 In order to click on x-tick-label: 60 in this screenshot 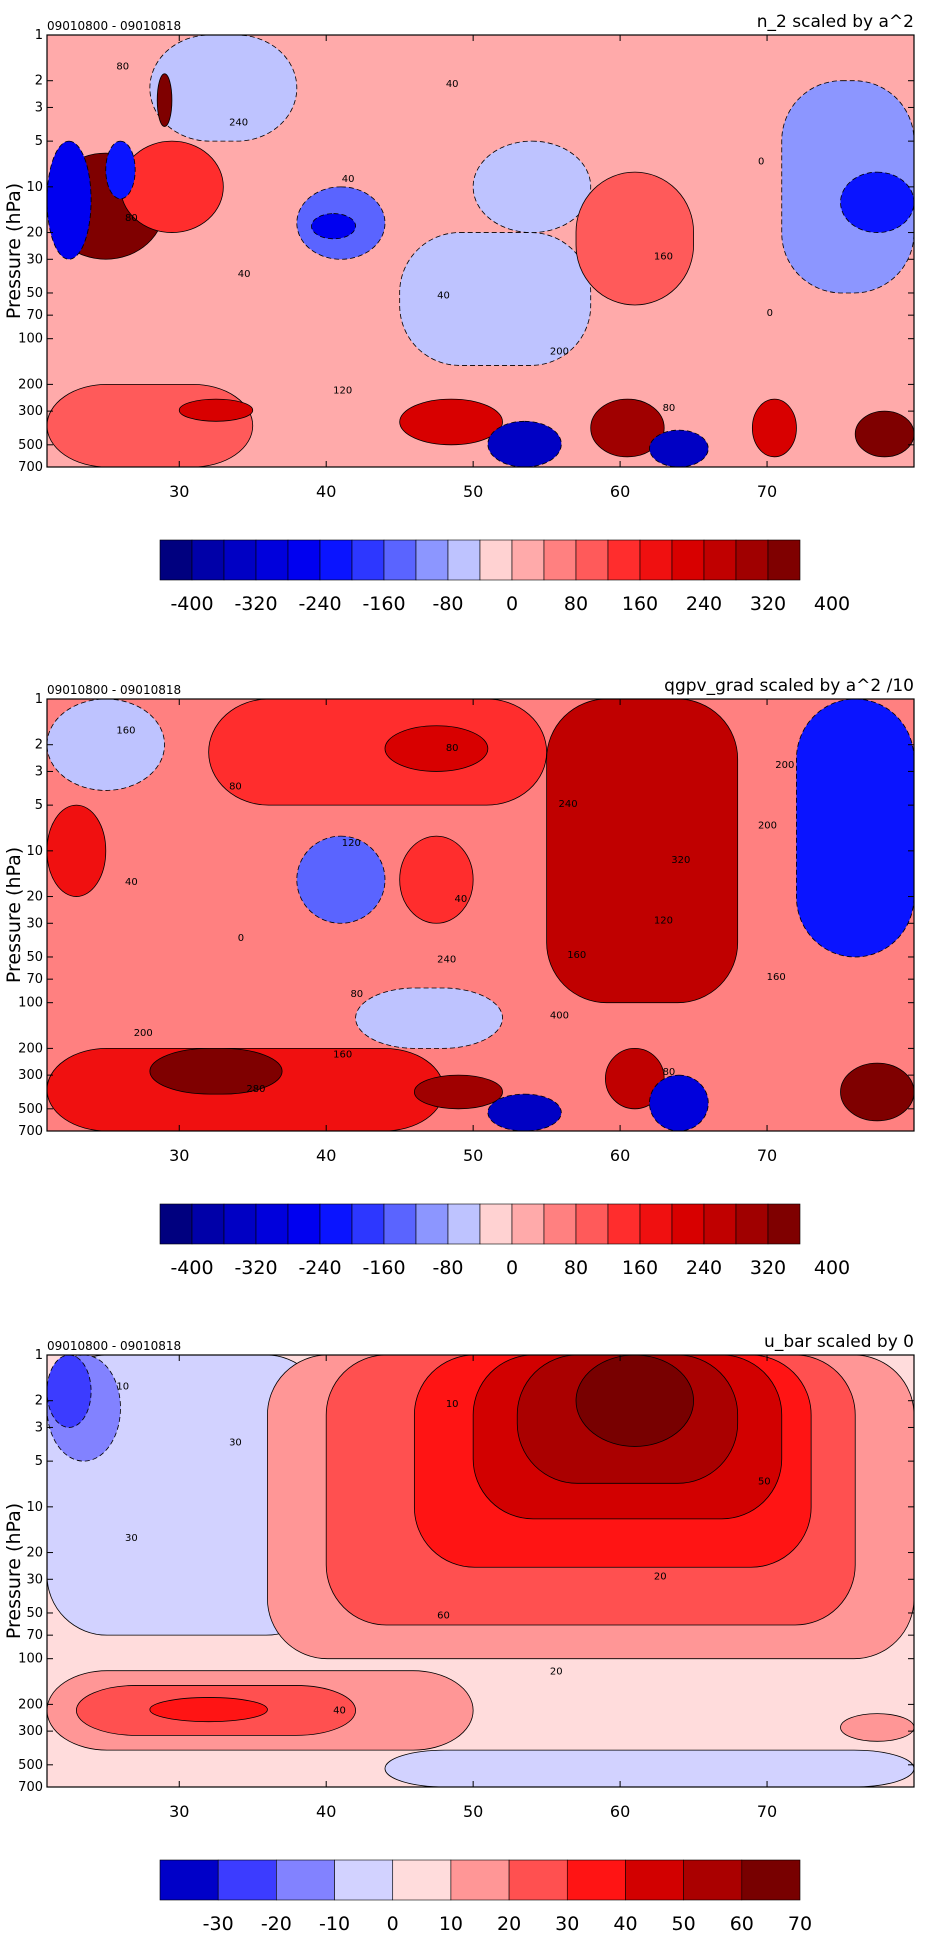, I will do `click(620, 491)`.